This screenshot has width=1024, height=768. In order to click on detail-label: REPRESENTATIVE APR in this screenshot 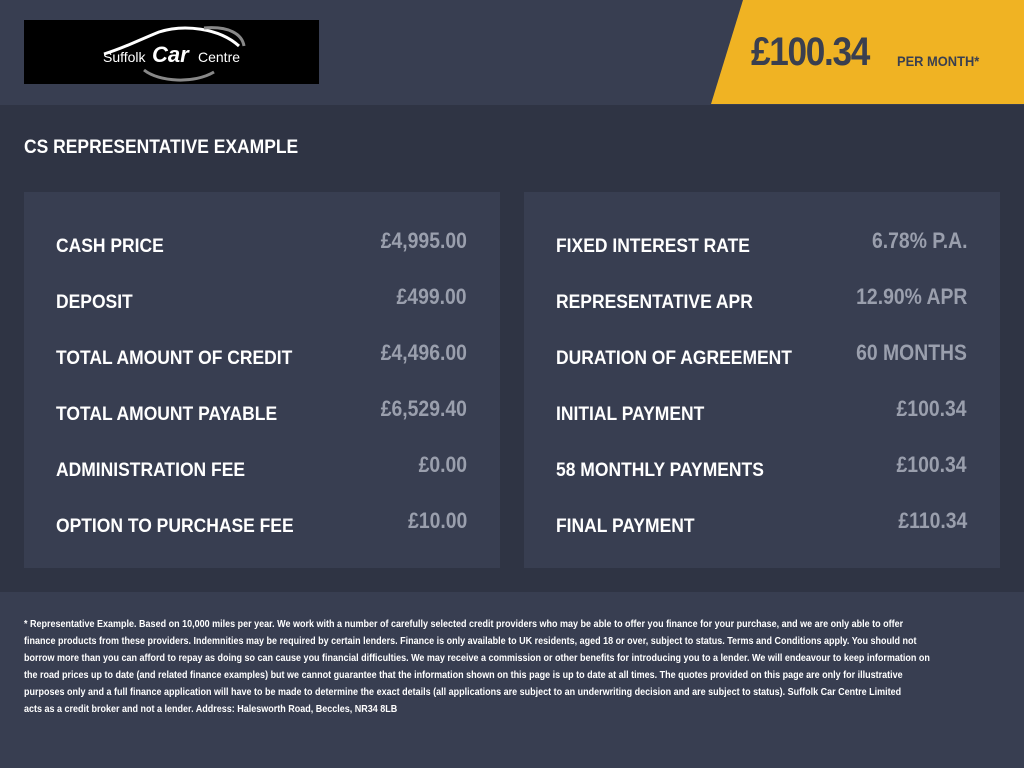, I will do `click(654, 302)`.